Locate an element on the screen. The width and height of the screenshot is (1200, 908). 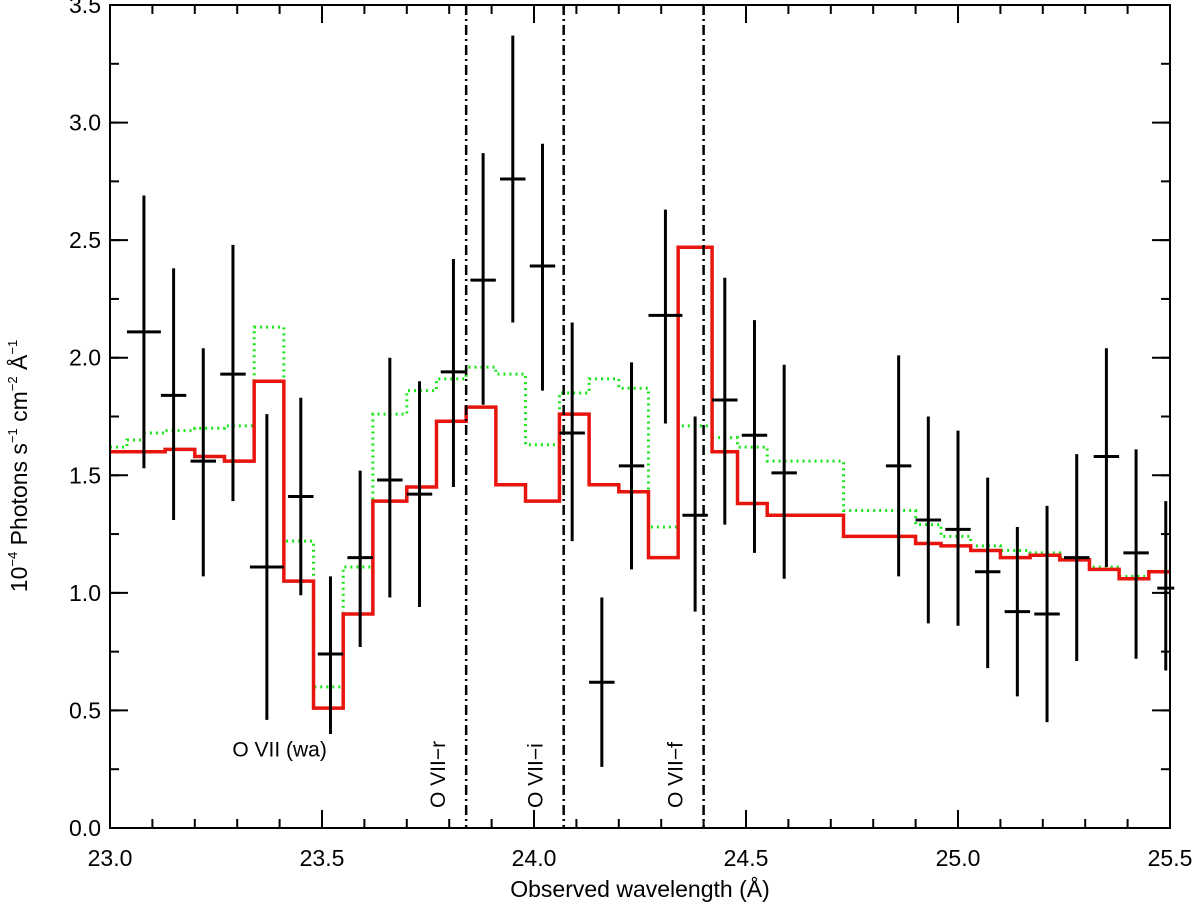
x-tick-label: 24.5 is located at coordinates (746, 858).